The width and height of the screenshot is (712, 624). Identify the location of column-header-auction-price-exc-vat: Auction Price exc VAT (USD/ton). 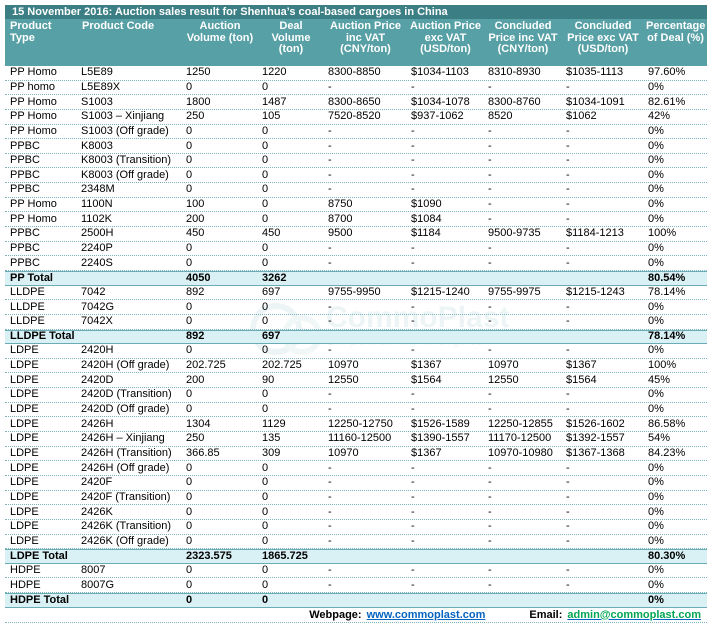
(445, 37).